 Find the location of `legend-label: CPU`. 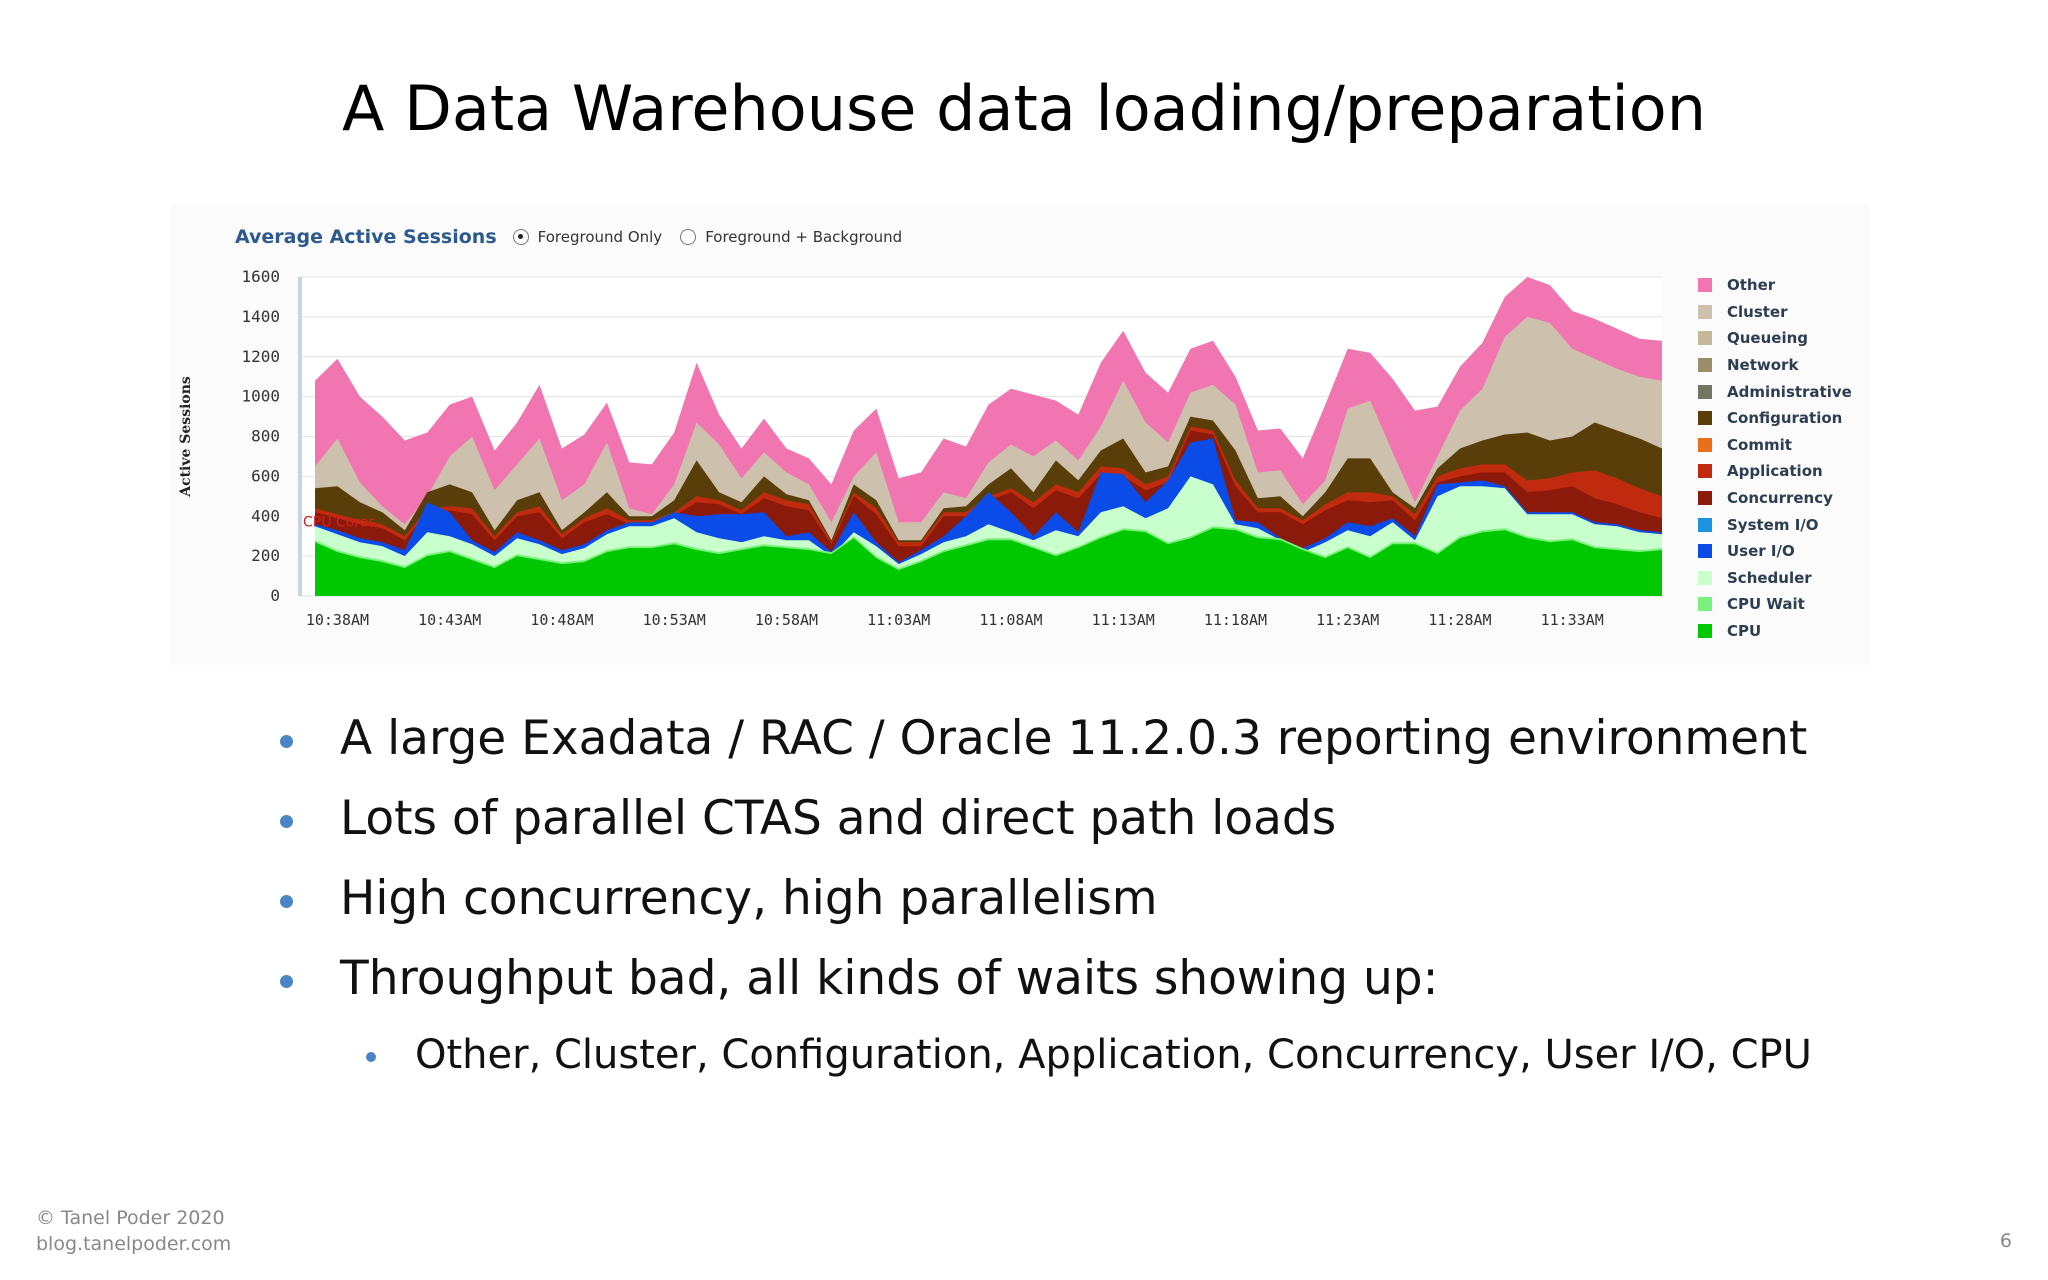

legend-label: CPU is located at coordinates (1744, 631).